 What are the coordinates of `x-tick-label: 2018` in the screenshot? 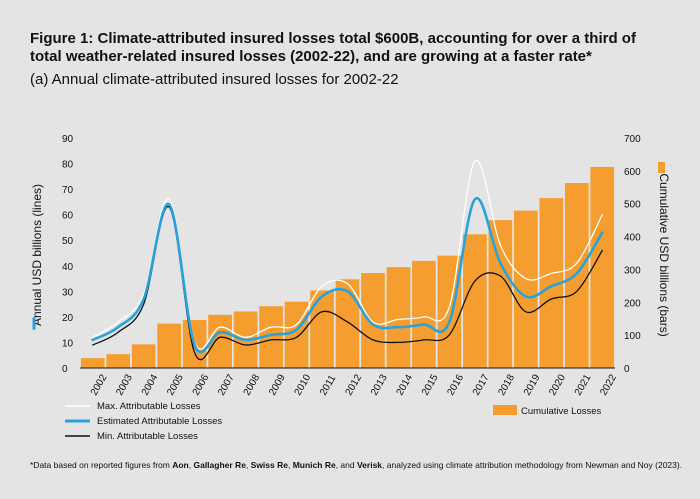 It's located at (506, 384).